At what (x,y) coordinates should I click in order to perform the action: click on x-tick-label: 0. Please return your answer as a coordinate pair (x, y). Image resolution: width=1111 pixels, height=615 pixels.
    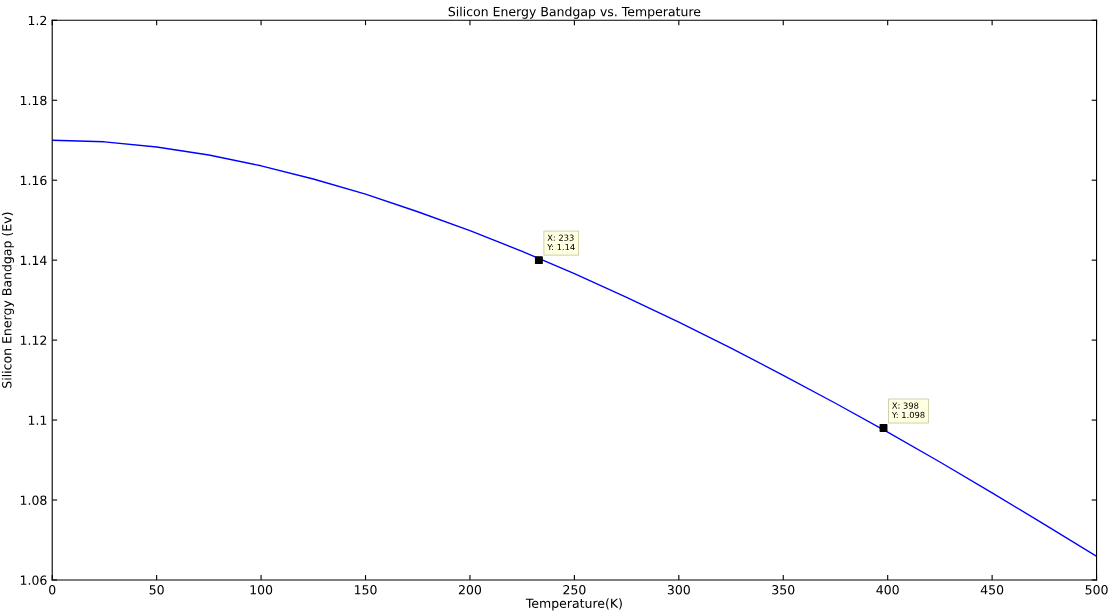
    Looking at the image, I should click on (52, 590).